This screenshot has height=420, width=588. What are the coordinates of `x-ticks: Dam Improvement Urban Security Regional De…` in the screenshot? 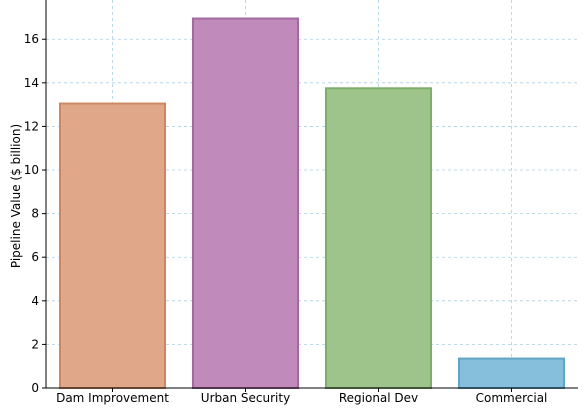 It's located at (301, 396).